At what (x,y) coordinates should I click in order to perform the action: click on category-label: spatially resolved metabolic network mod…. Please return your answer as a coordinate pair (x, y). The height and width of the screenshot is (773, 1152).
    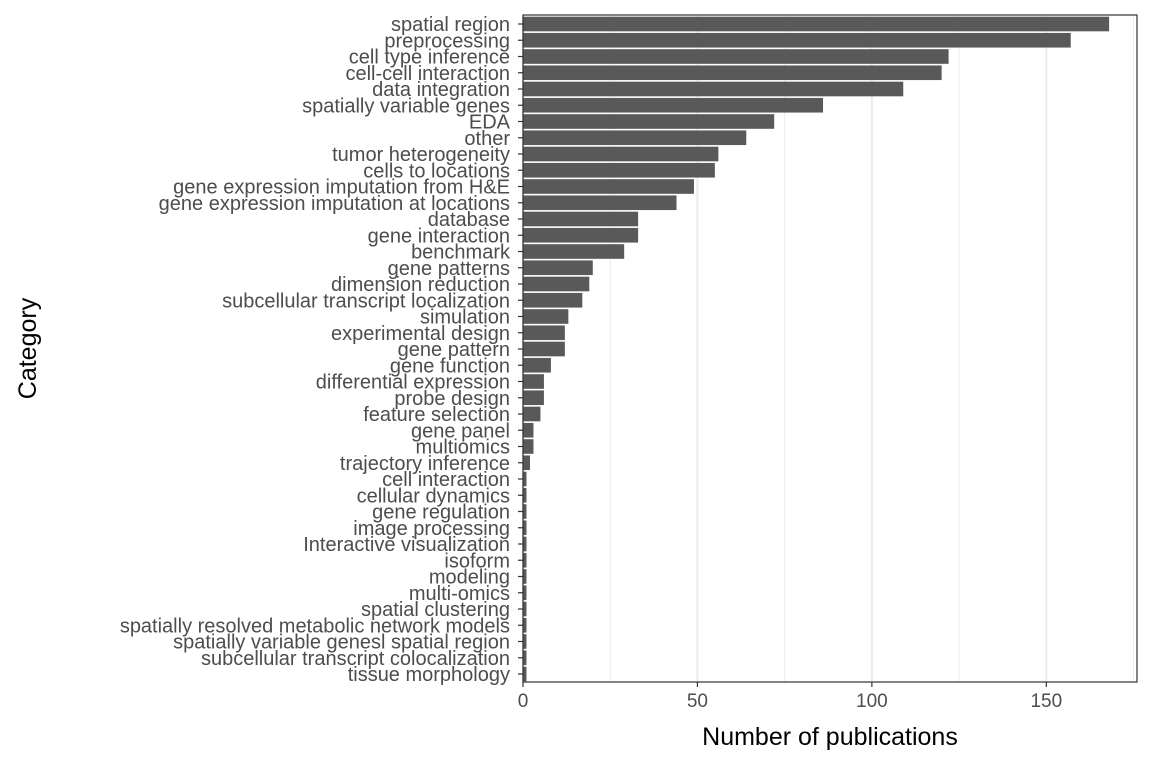
    Looking at the image, I should click on (315, 626).